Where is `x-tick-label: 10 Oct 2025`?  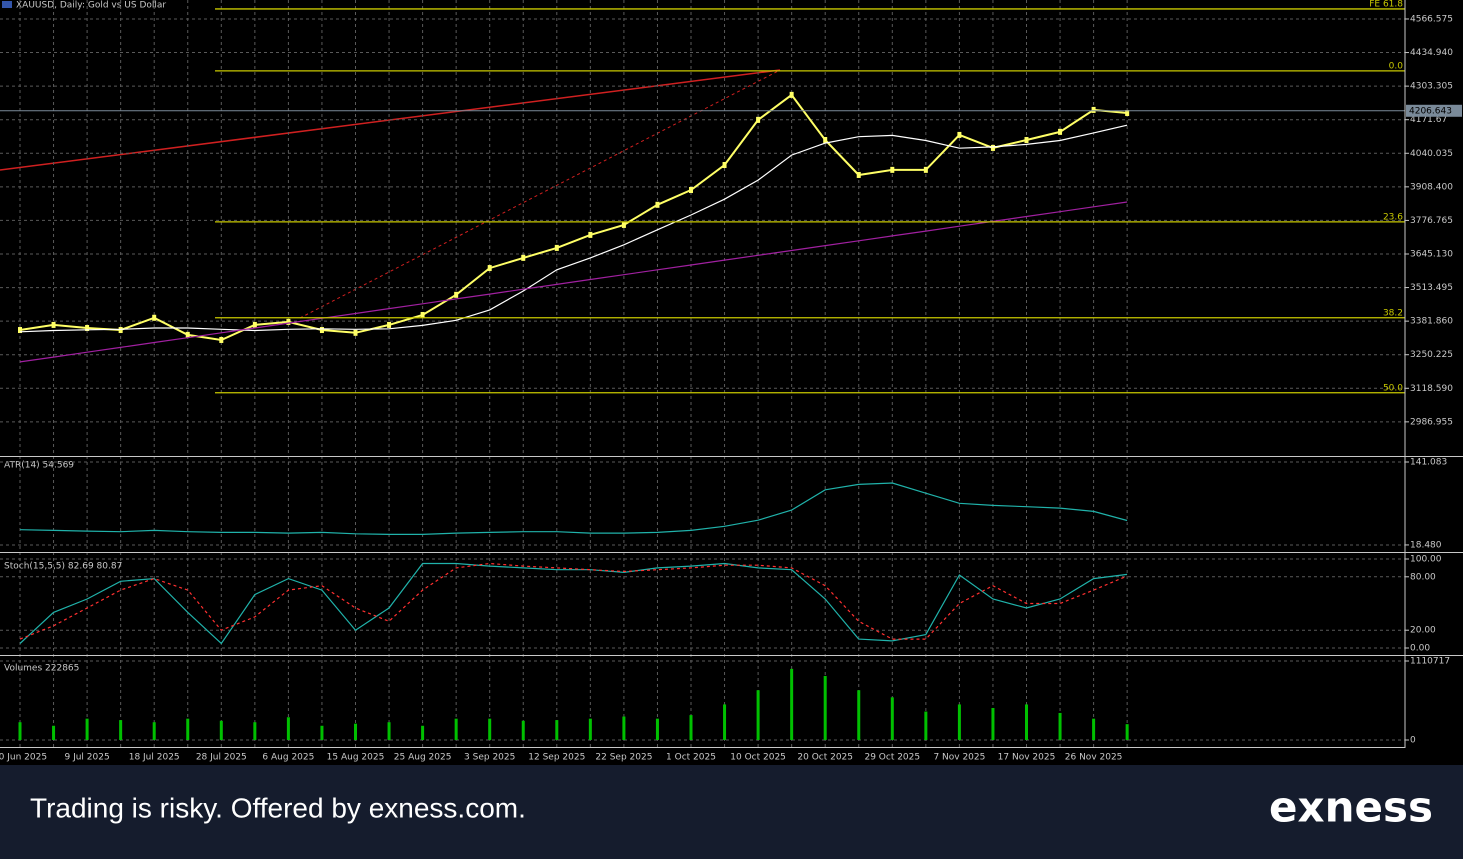 x-tick-label: 10 Oct 2025 is located at coordinates (758, 758).